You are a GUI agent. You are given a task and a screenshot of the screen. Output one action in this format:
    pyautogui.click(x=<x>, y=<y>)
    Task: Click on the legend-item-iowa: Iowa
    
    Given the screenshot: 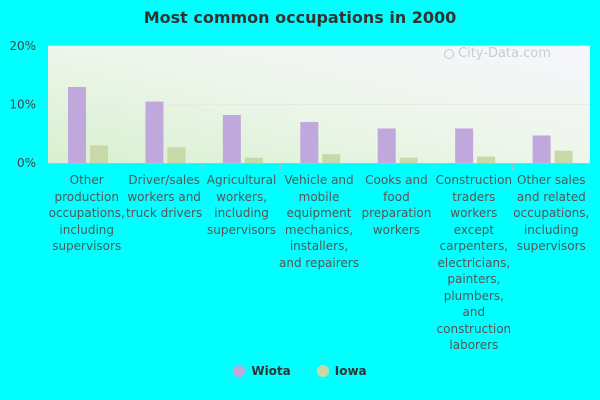 What is the action you would take?
    pyautogui.click(x=341, y=371)
    